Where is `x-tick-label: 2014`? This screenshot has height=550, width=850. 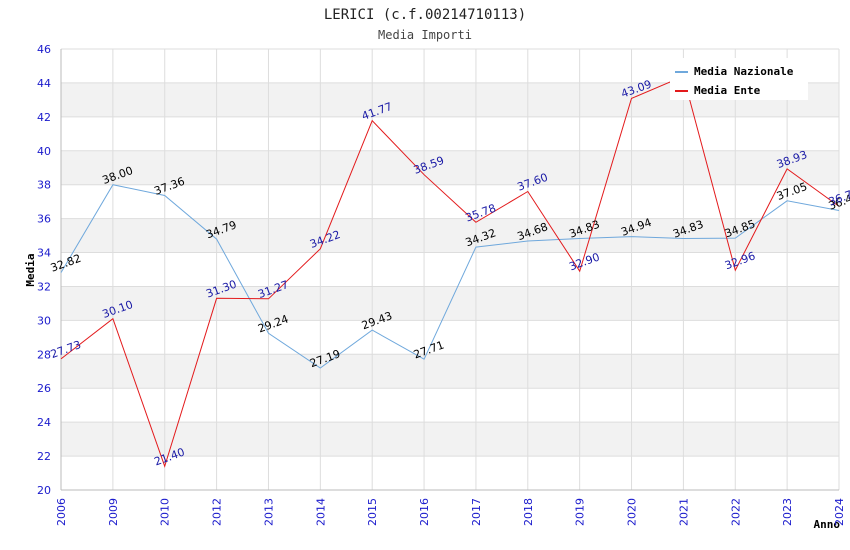
x-tick-label: 2014 is located at coordinates (320, 512).